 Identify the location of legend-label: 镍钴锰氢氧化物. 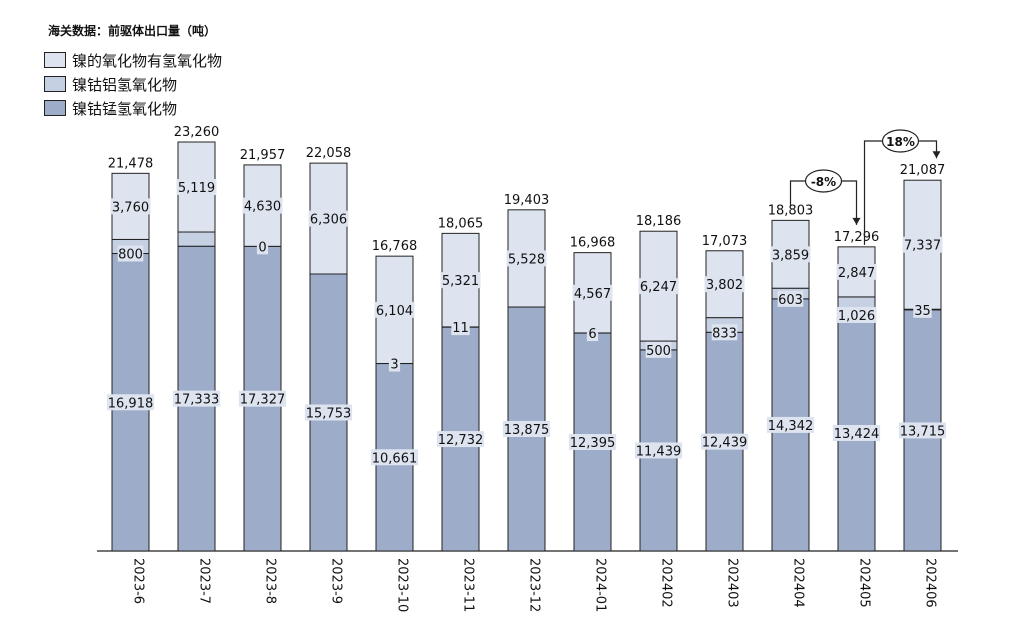
(125, 108).